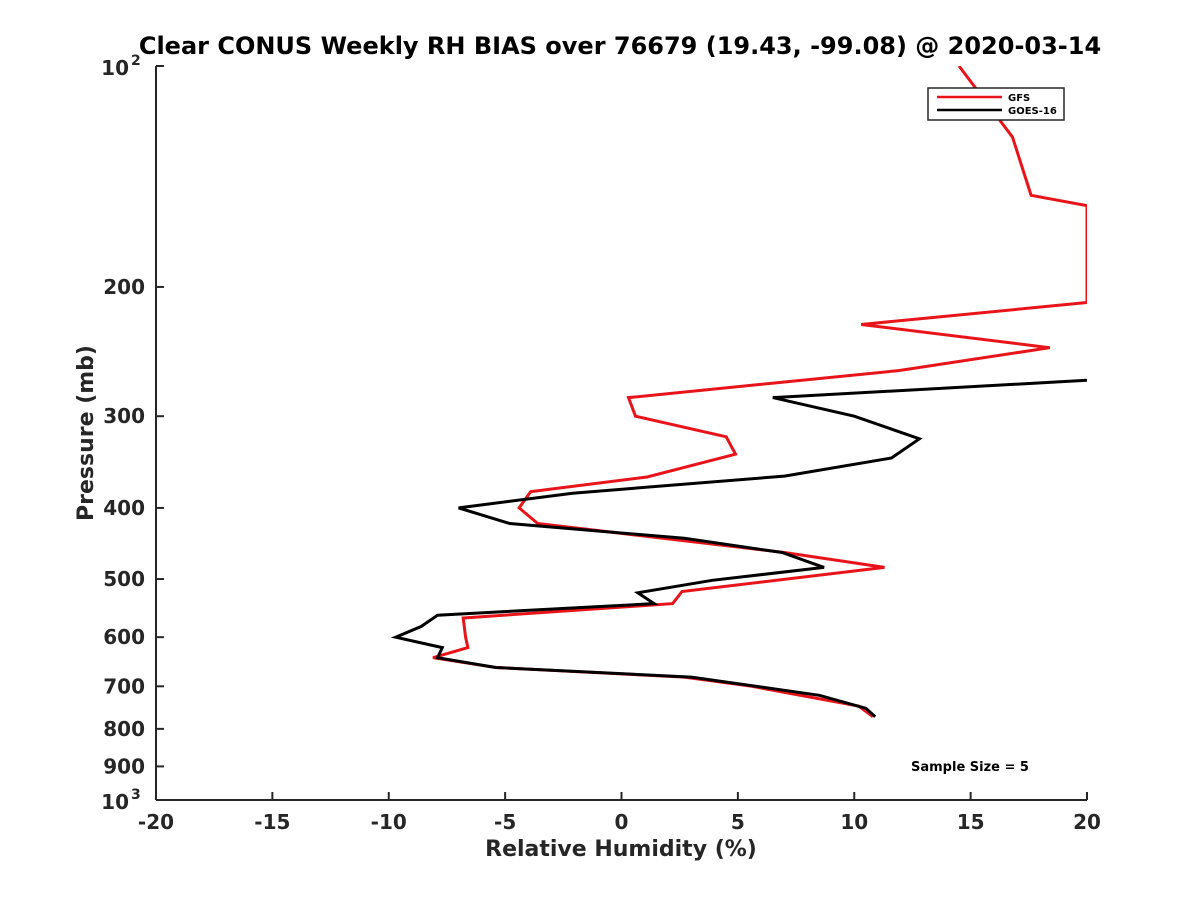 The height and width of the screenshot is (900, 1200). Describe the element at coordinates (124, 766) in the screenshot. I see `y-tick-label: 900` at that location.